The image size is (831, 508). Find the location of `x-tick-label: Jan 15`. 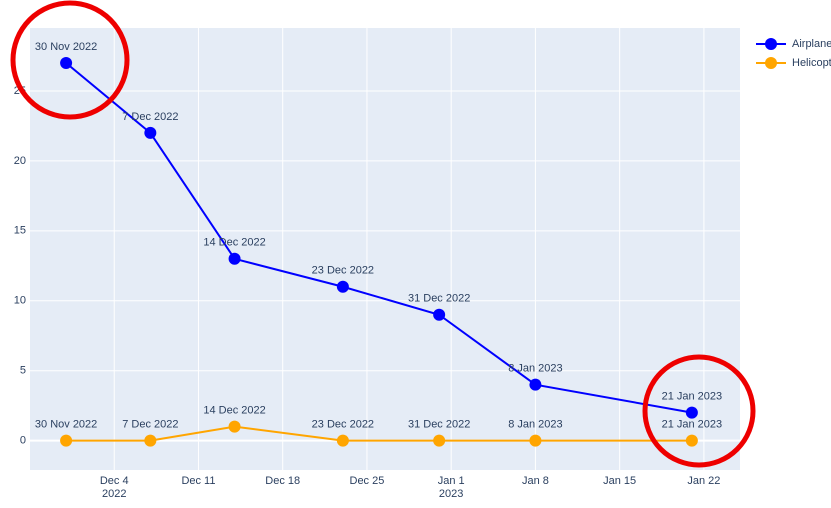

x-tick-label: Jan 15 is located at coordinates (620, 481).